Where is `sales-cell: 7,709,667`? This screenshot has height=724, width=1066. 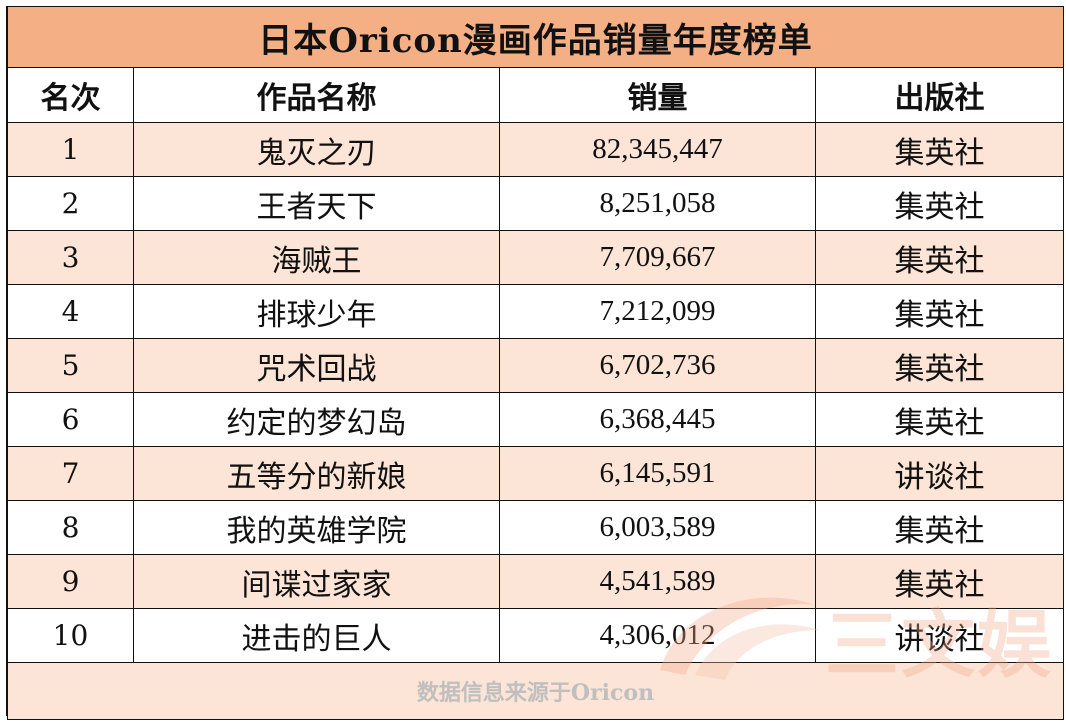 sales-cell: 7,709,667 is located at coordinates (657, 257).